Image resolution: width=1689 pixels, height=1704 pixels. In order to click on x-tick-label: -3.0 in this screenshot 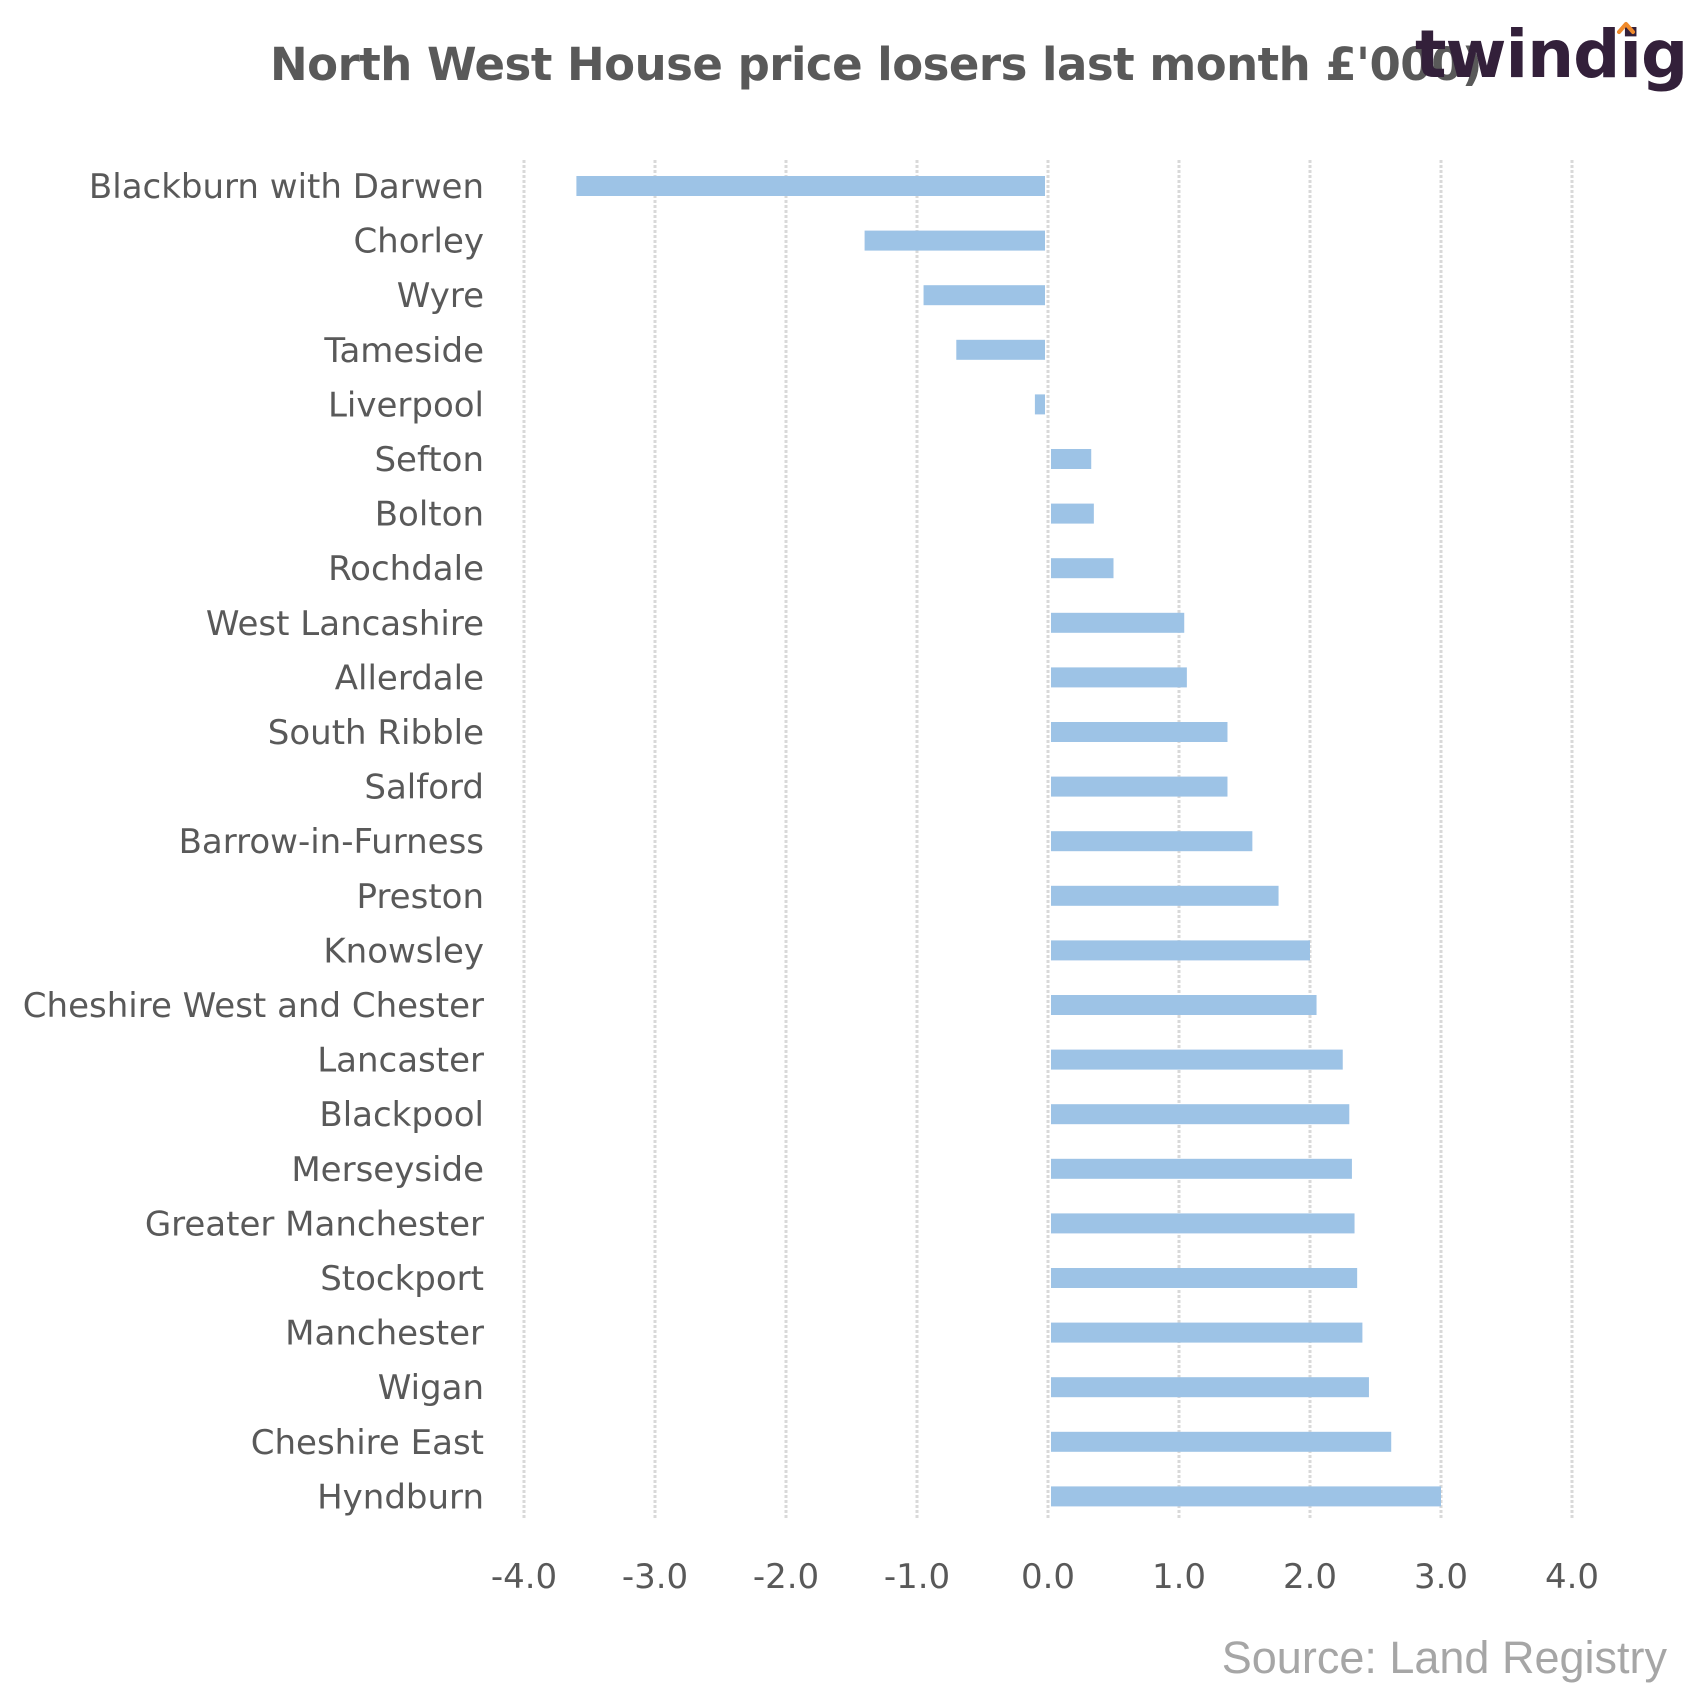, I will do `click(655, 1577)`.